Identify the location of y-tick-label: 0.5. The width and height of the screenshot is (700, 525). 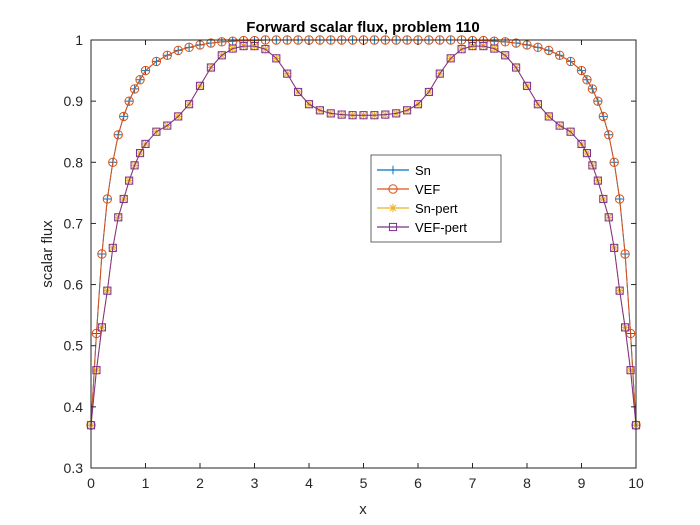
(74, 346).